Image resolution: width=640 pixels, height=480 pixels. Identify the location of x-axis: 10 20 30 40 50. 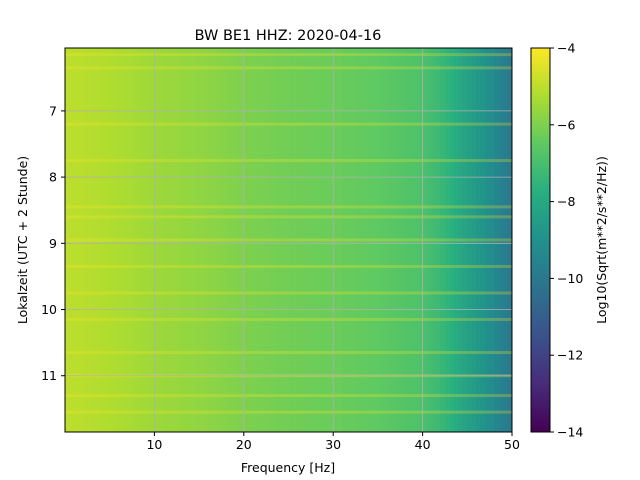
(333, 442).